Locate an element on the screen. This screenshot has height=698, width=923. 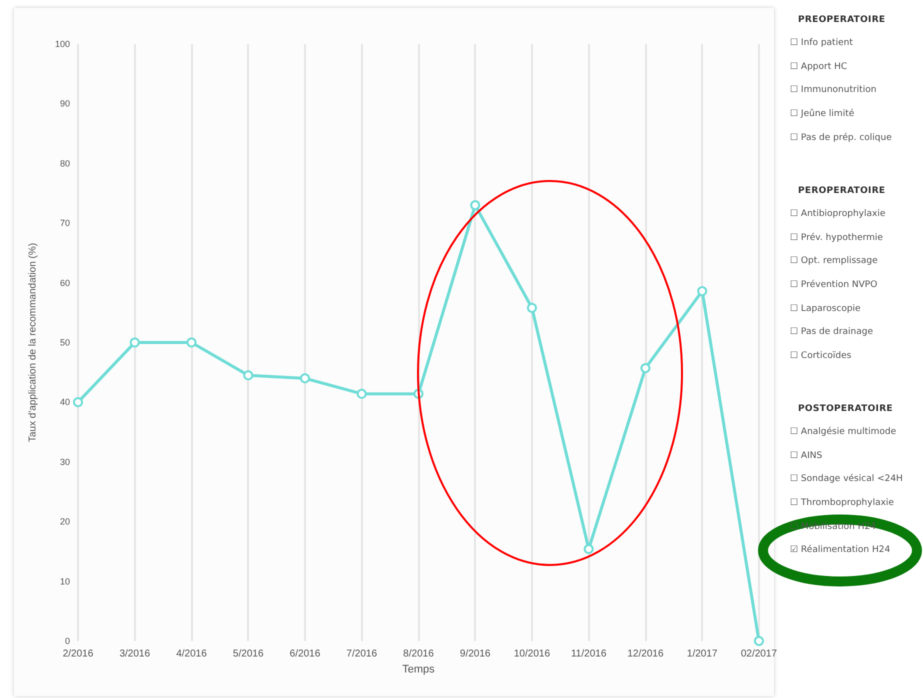
text: ☐ Jeûne limité is located at coordinates (823, 115).